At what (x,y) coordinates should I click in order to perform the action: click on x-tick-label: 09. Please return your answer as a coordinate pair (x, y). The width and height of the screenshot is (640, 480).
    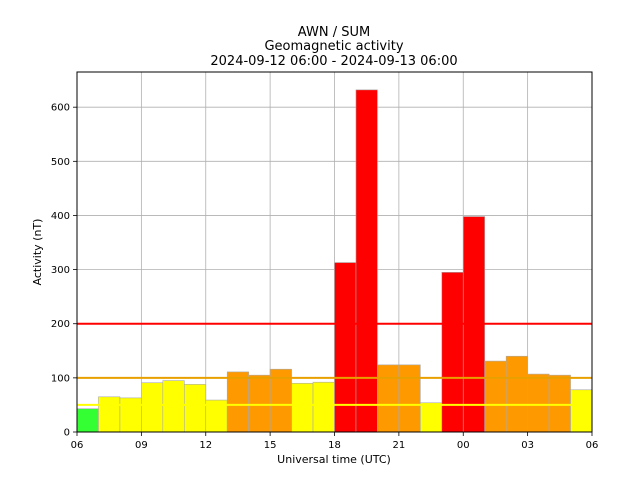
    Looking at the image, I should click on (141, 445).